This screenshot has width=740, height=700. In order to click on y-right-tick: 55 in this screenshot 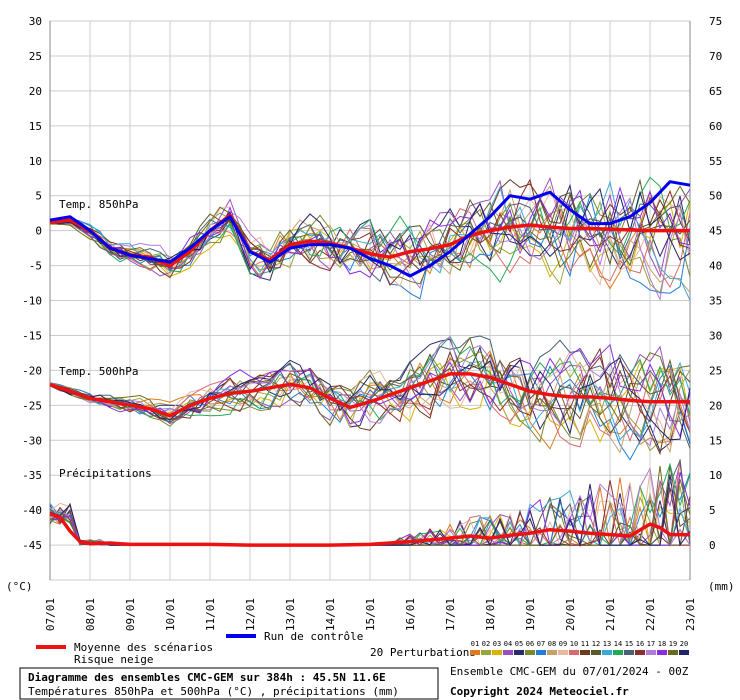, I will do `click(715, 161)`.